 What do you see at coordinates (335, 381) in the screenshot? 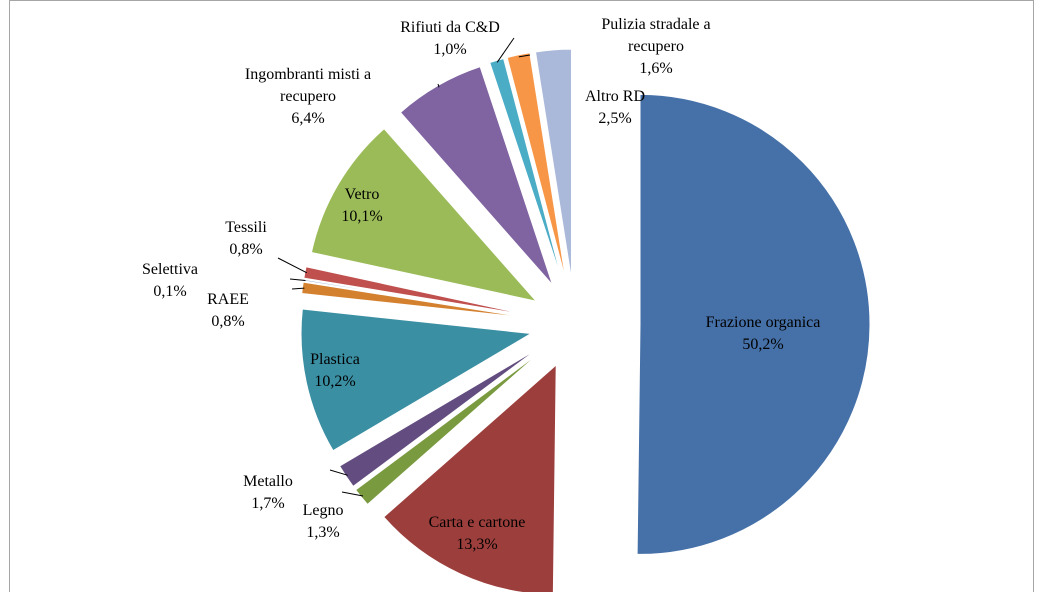
I see `value-label: 10,2%` at bounding box center [335, 381].